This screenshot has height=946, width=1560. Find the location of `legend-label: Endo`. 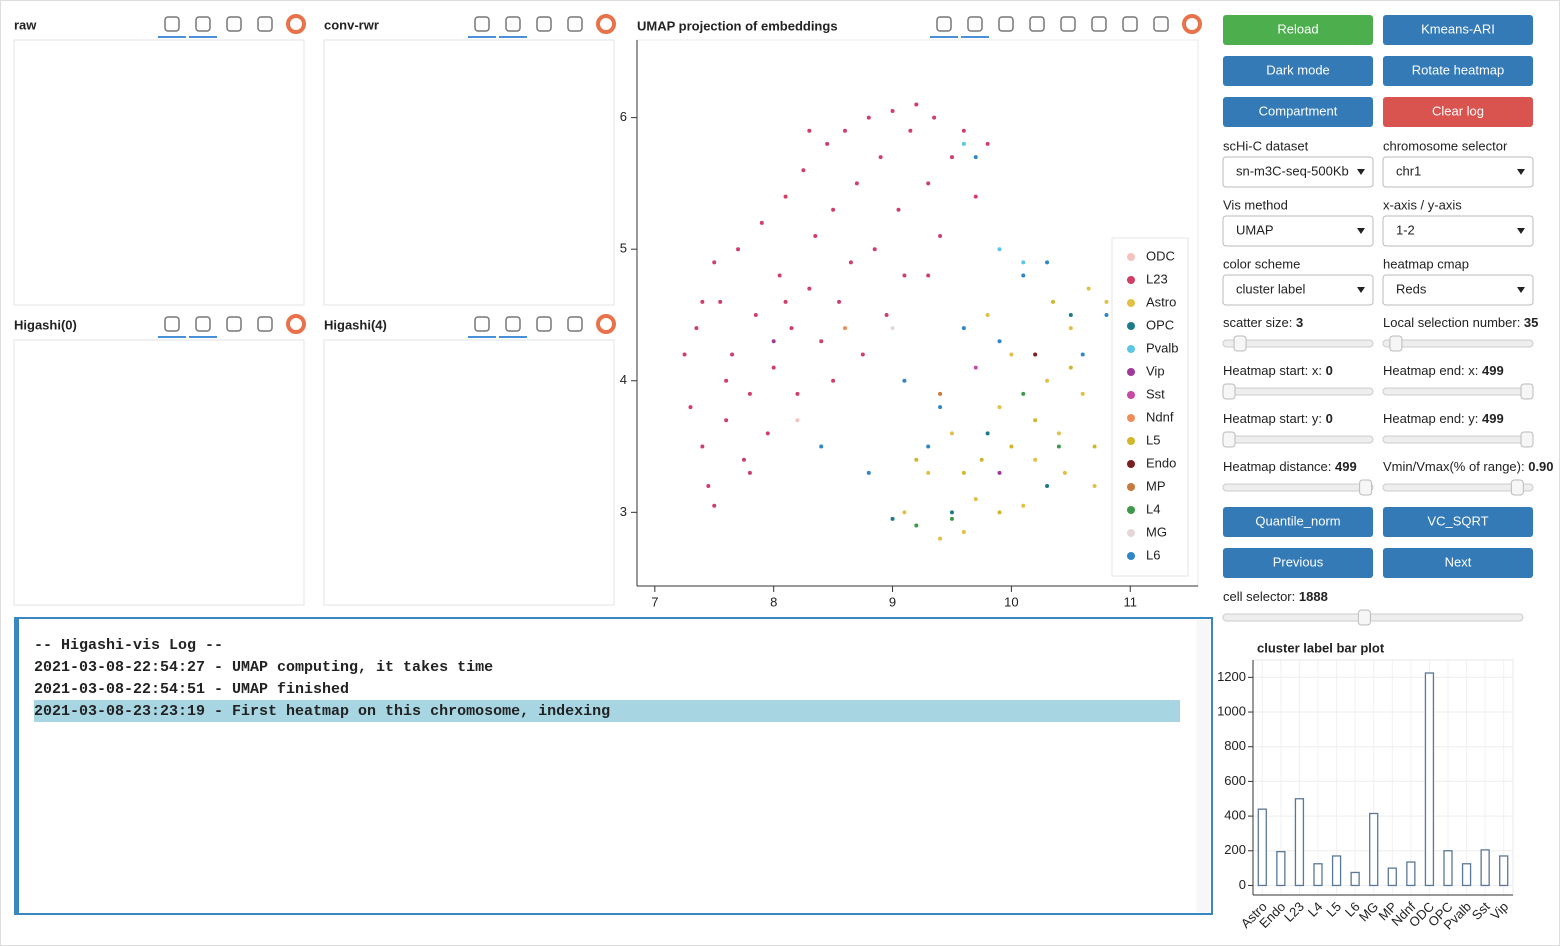

legend-label: Endo is located at coordinates (1161, 462).